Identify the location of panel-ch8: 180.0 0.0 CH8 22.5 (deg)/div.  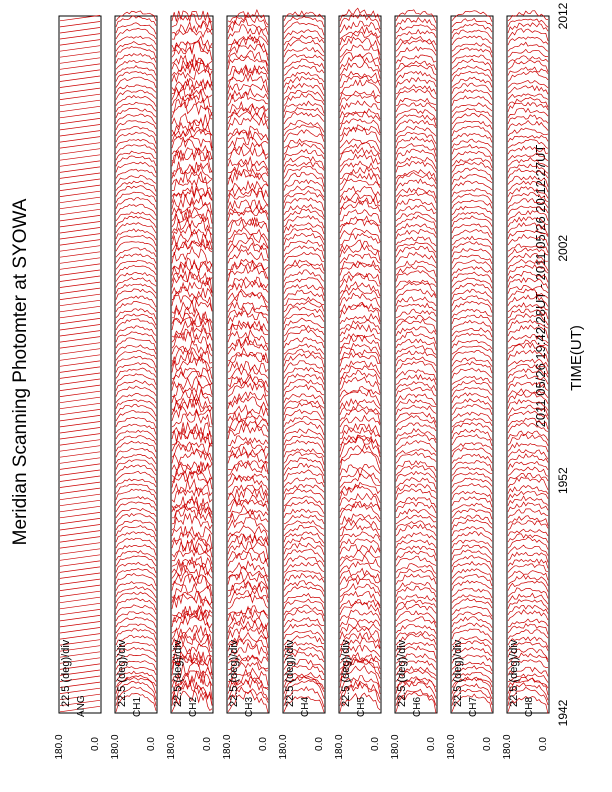
(526, 385).